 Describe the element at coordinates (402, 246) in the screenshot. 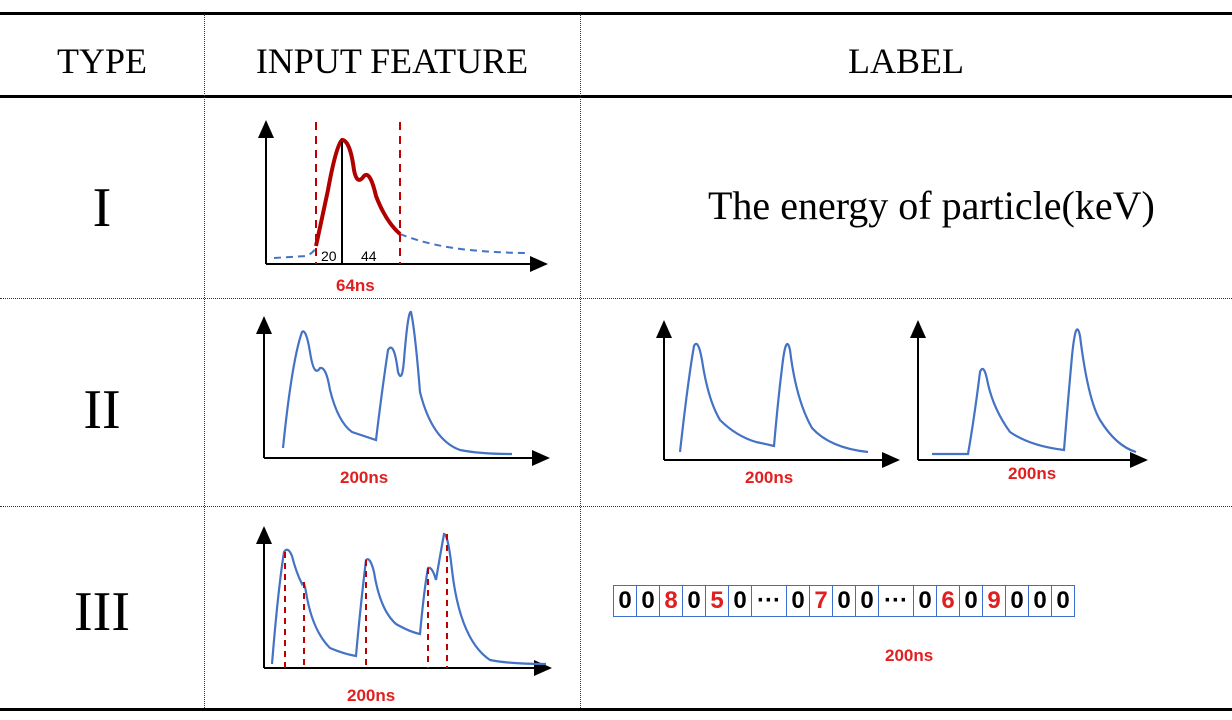

I see `row1-blue-tail` at that location.